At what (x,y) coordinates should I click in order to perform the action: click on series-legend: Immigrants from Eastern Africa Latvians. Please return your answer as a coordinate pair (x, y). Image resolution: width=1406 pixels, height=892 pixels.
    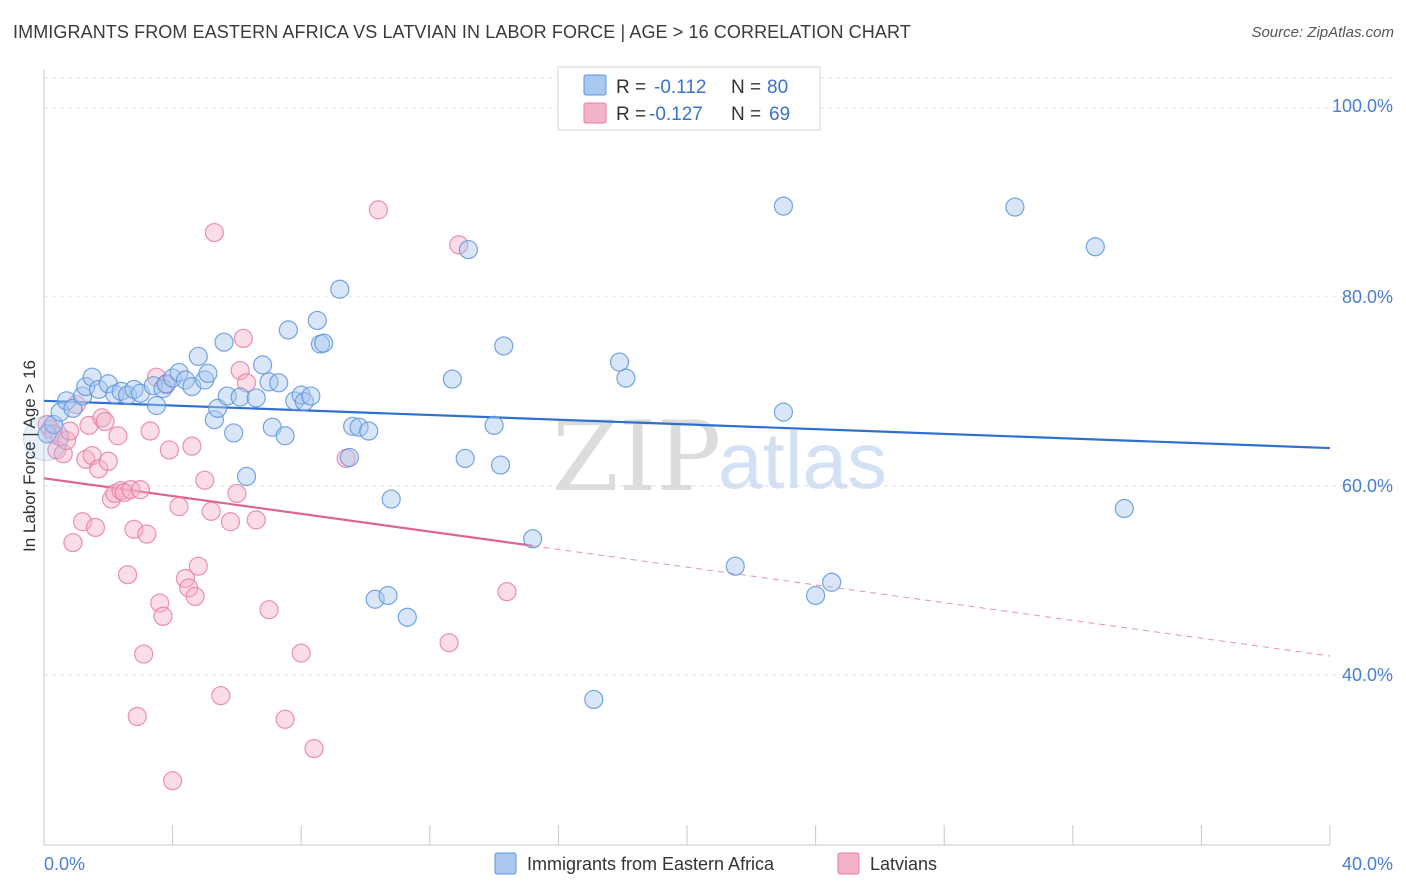
    Looking at the image, I should click on (715, 863).